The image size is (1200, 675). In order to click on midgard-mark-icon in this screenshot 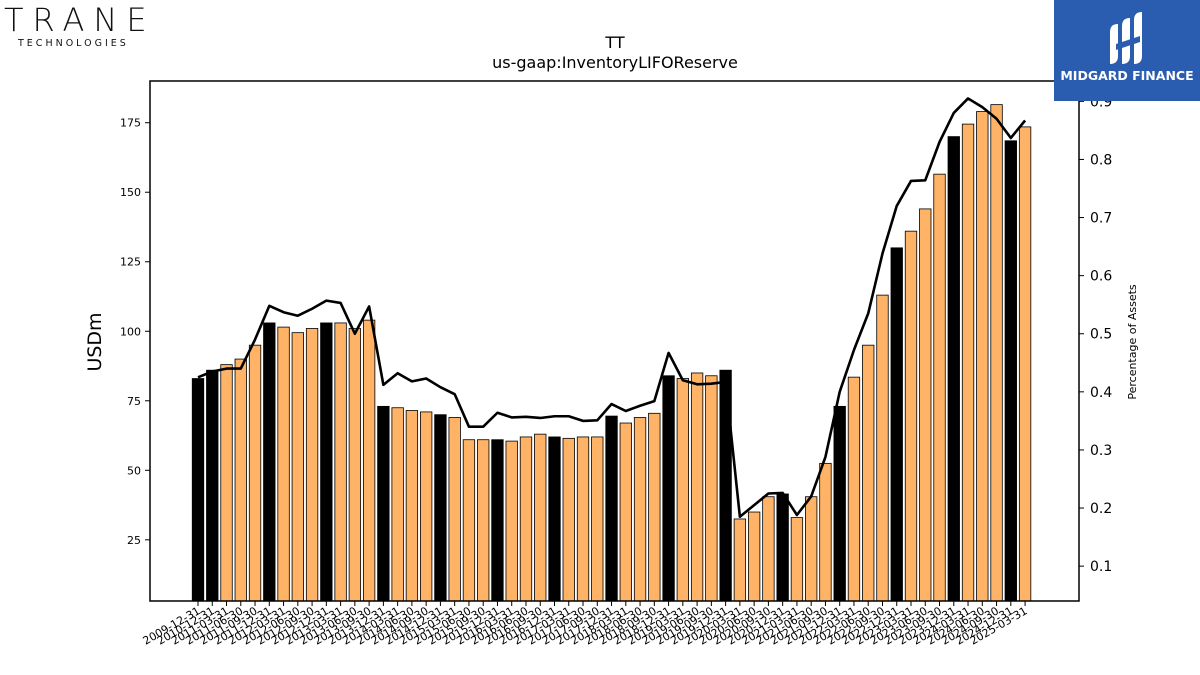, I will do `click(1126, 38)`.